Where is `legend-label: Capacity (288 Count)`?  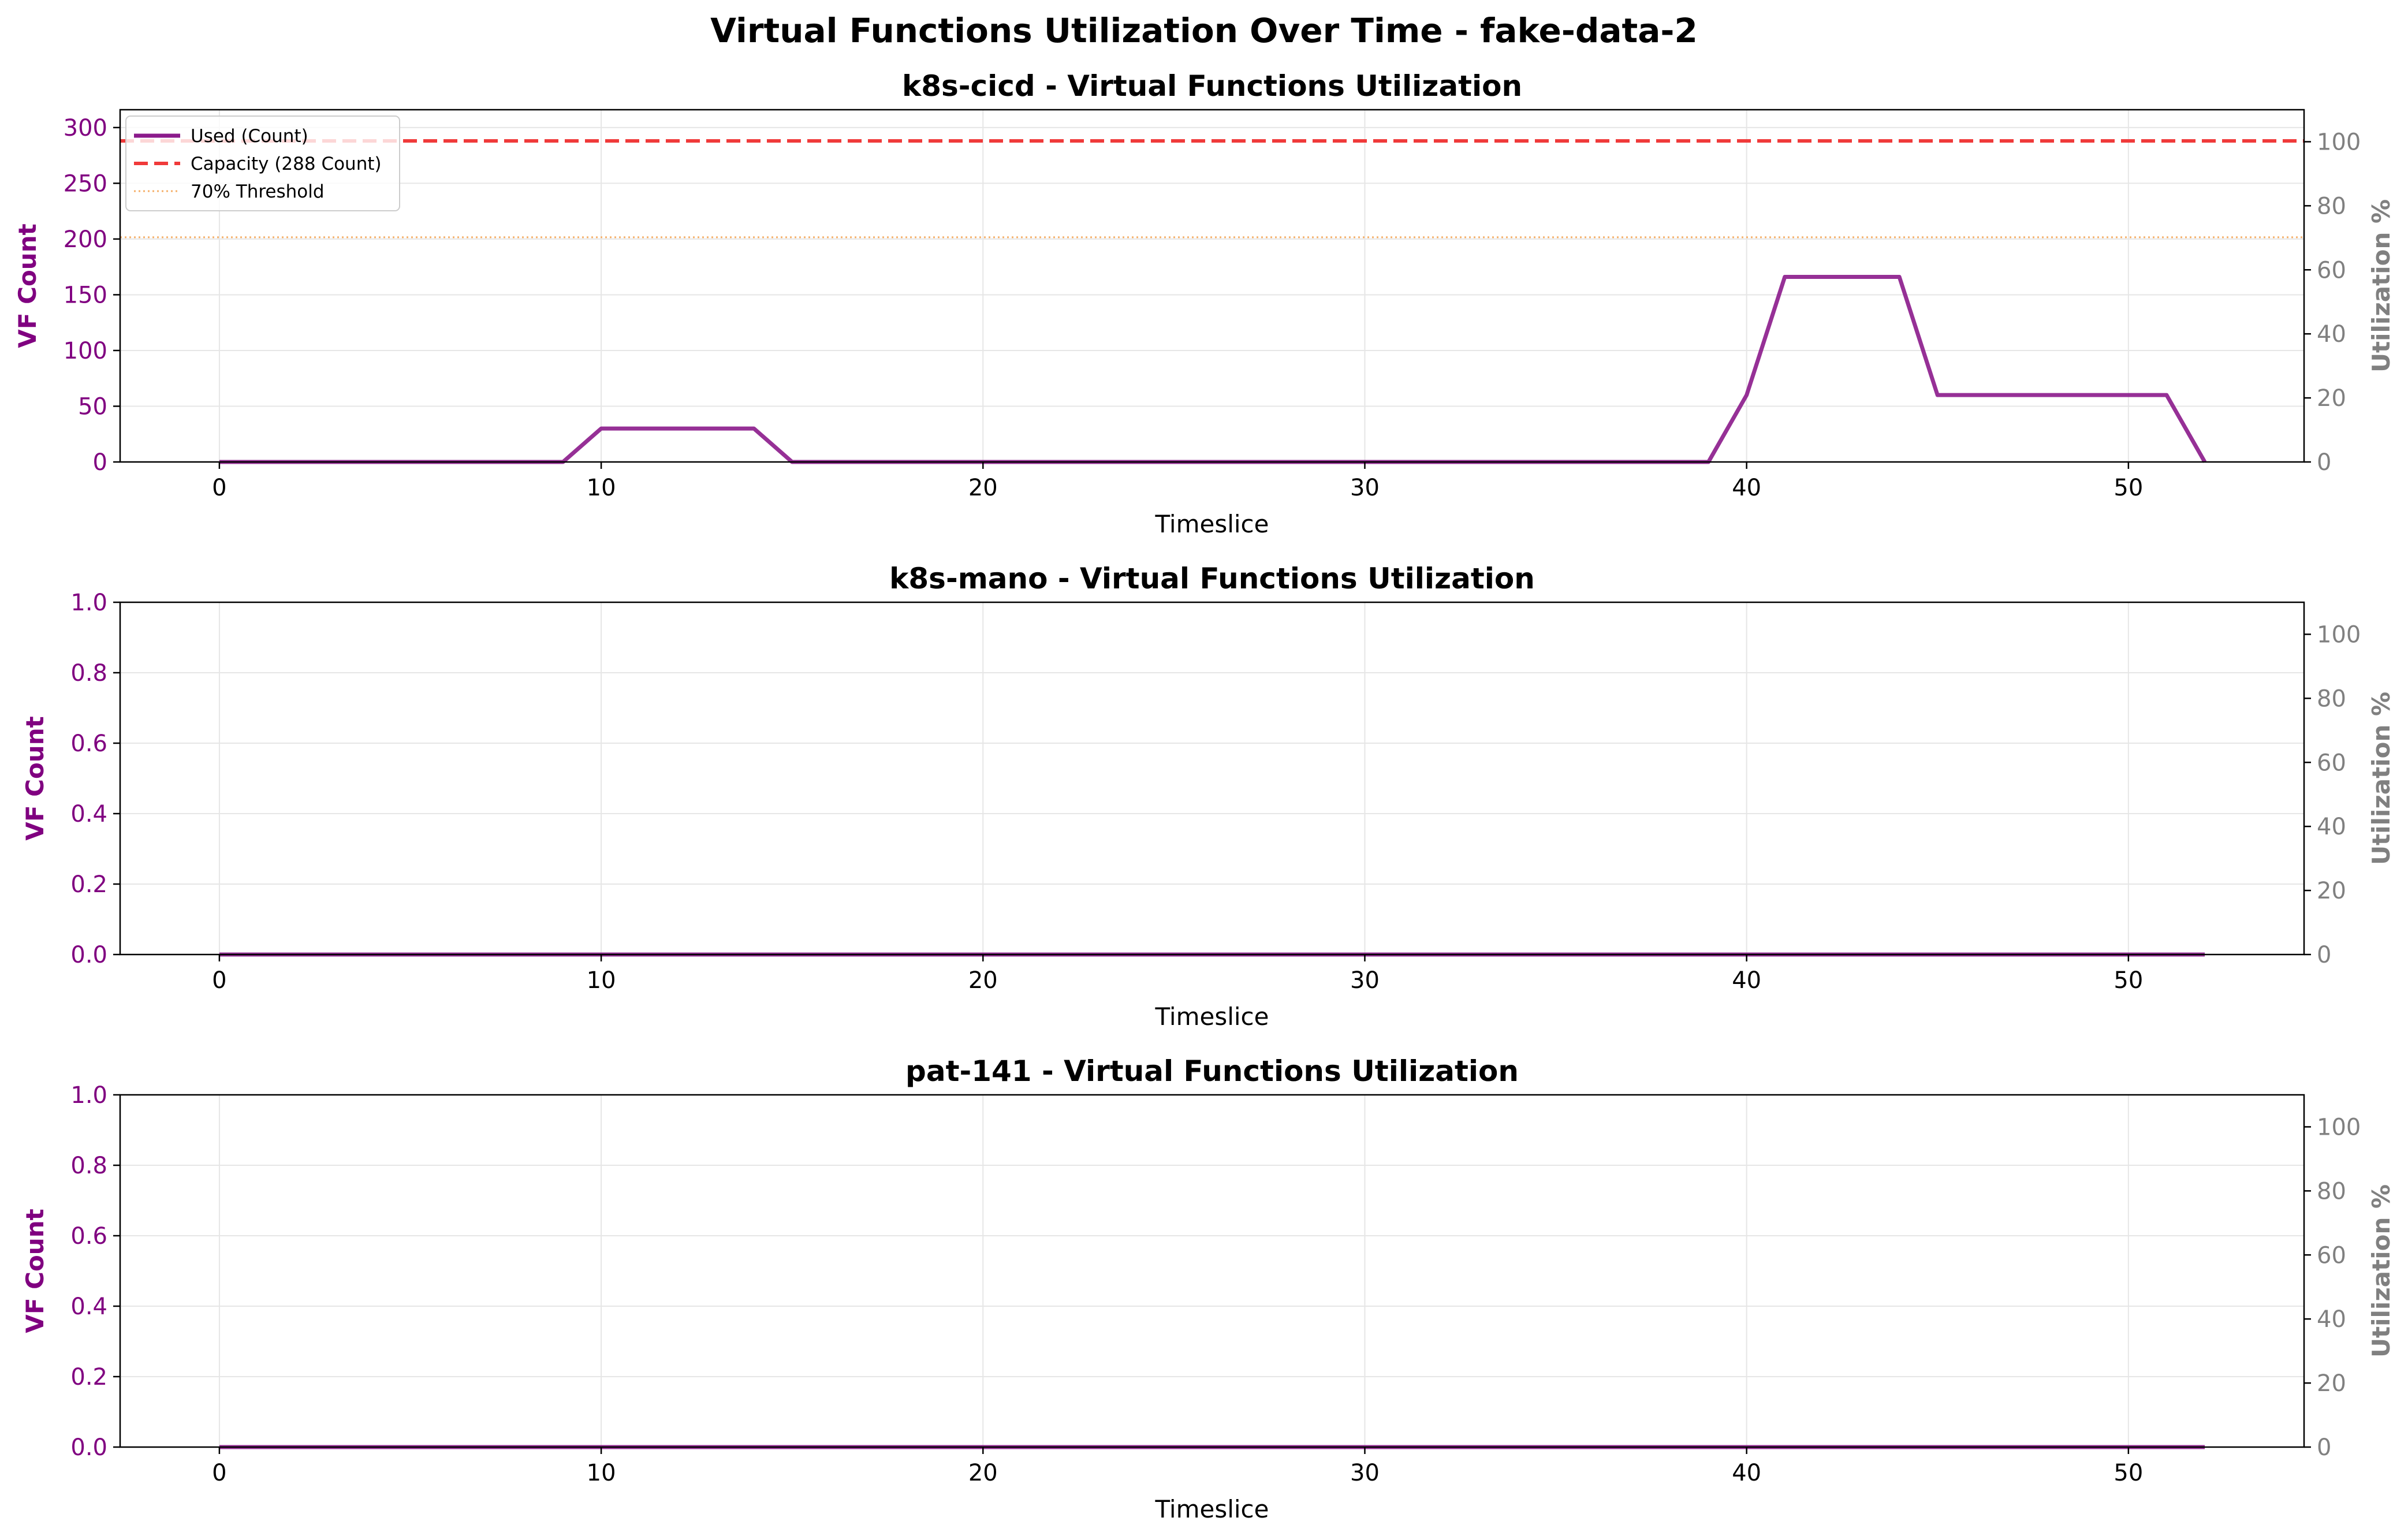 legend-label: Capacity (288 Count) is located at coordinates (286, 164).